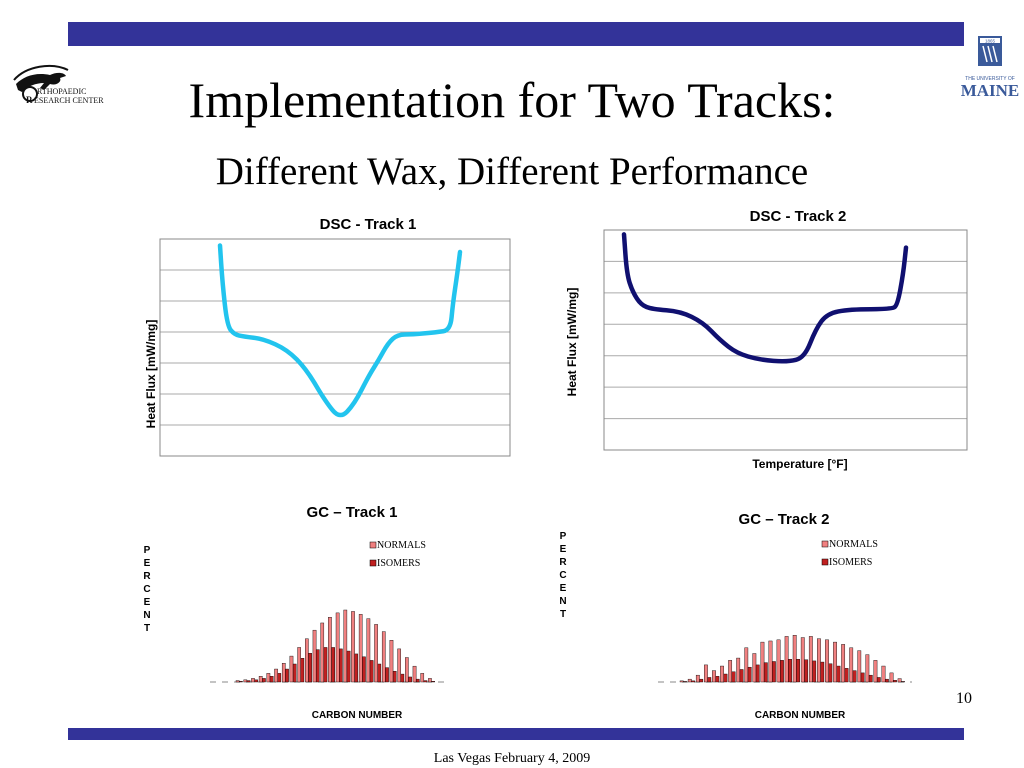 The height and width of the screenshot is (768, 1024). What do you see at coordinates (373, 545) in the screenshot?
I see `gc1-legend-normals-swatch` at bounding box center [373, 545].